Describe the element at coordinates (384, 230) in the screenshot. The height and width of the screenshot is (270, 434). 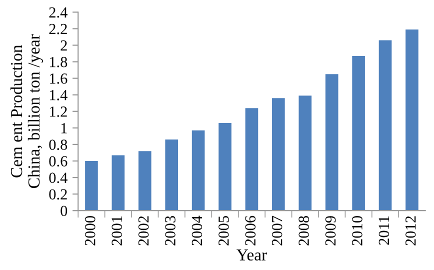
I see `x-tick-label: 2011` at that location.